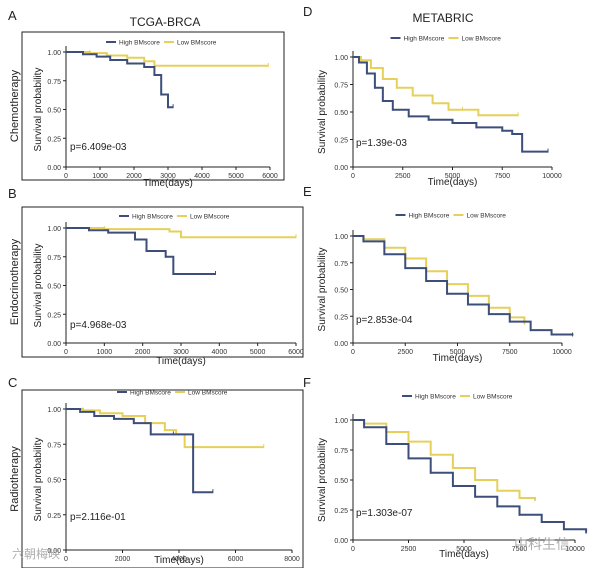 This screenshot has height=568, width=591. What do you see at coordinates (168, 183) in the screenshot?
I see `panel-a-x-label: Time(days)` at bounding box center [168, 183].